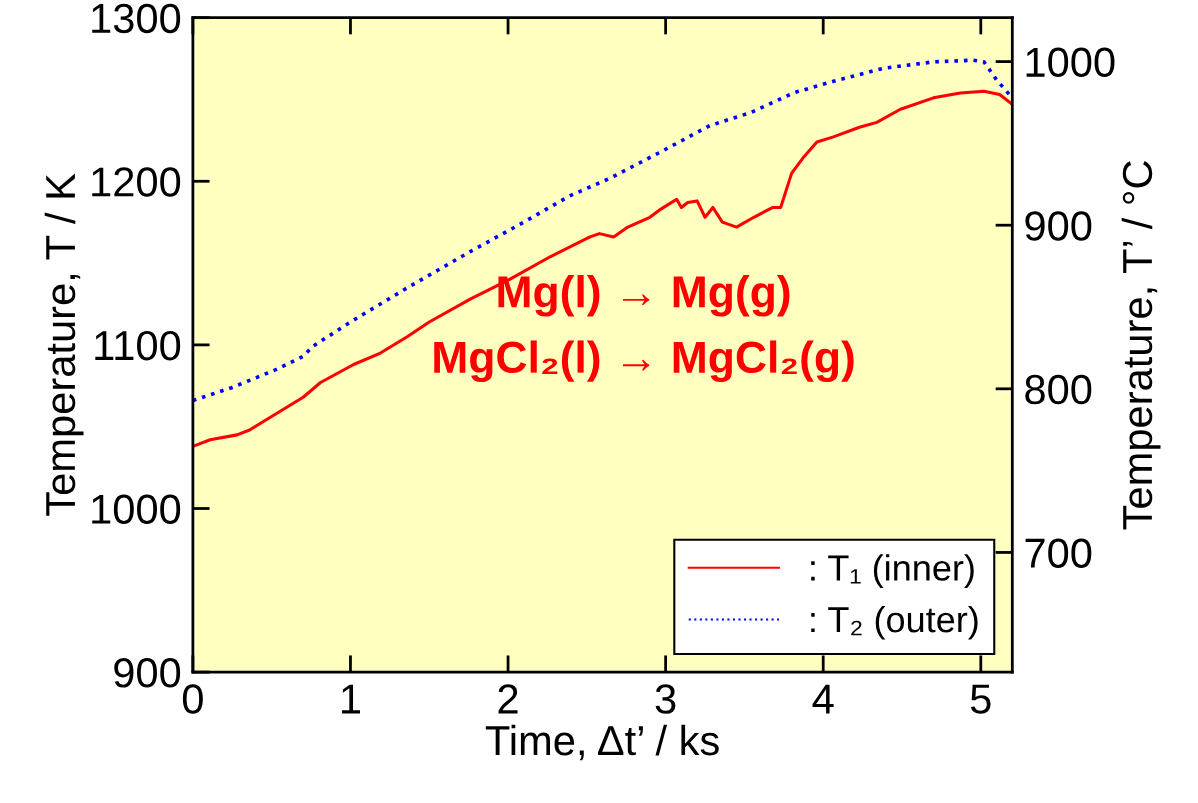 This screenshot has width=1198, height=803. What do you see at coordinates (644, 295) in the screenshot?
I see `annotation: Mg(l) → Mg(g)` at bounding box center [644, 295].